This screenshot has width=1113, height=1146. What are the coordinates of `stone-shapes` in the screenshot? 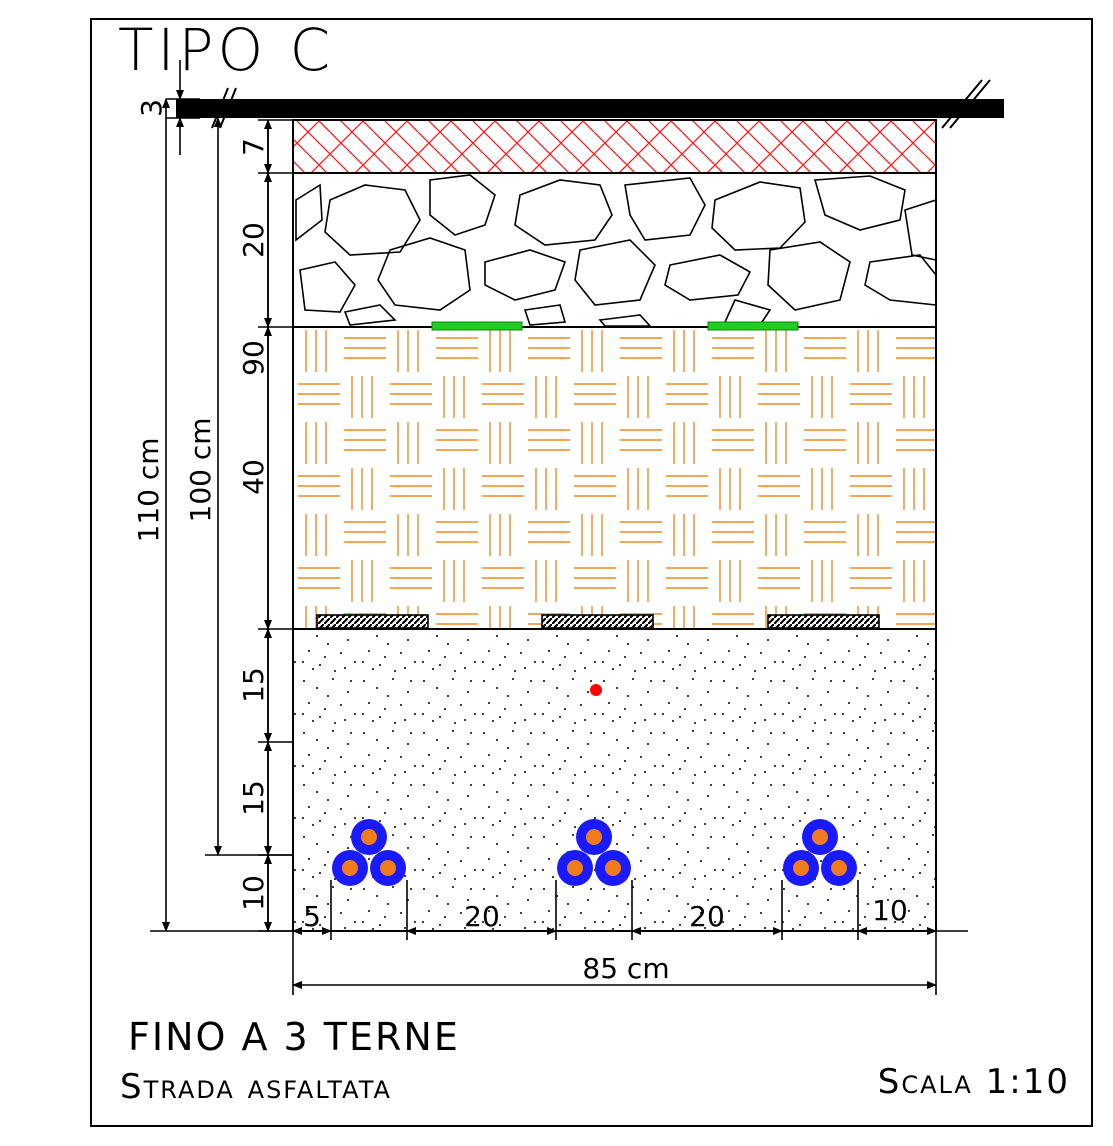 It's located at (616, 250).